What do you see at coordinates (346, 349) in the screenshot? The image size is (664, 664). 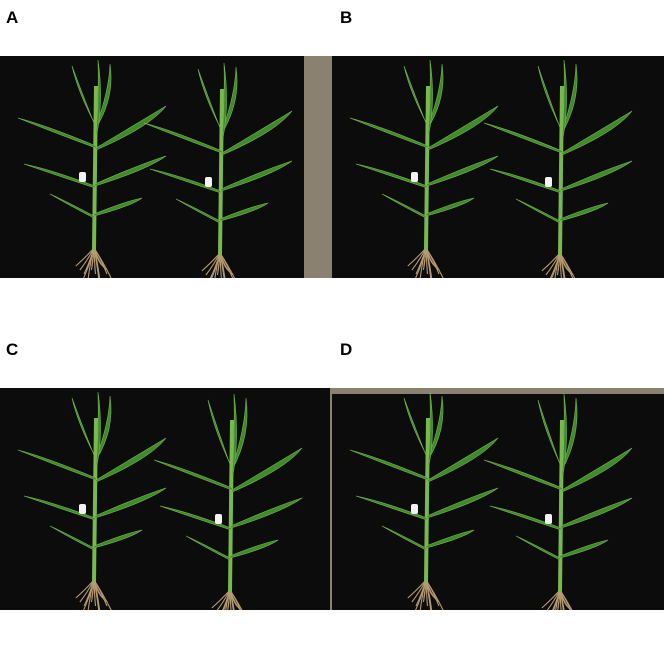 I see `panel-label-d: D` at bounding box center [346, 349].